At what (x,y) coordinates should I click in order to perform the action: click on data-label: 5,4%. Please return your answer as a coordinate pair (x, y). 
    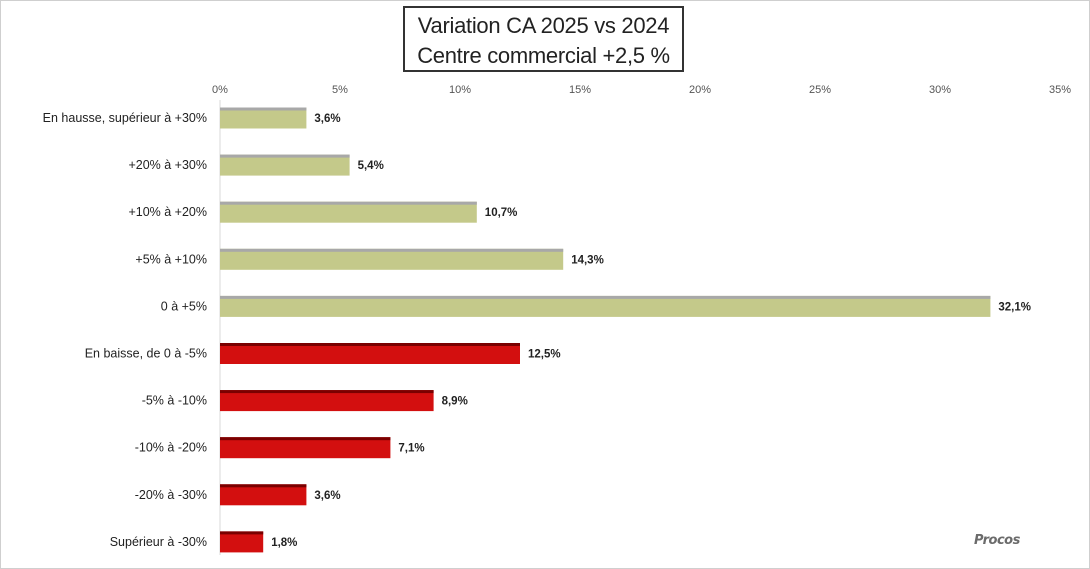
    Looking at the image, I should click on (371, 166).